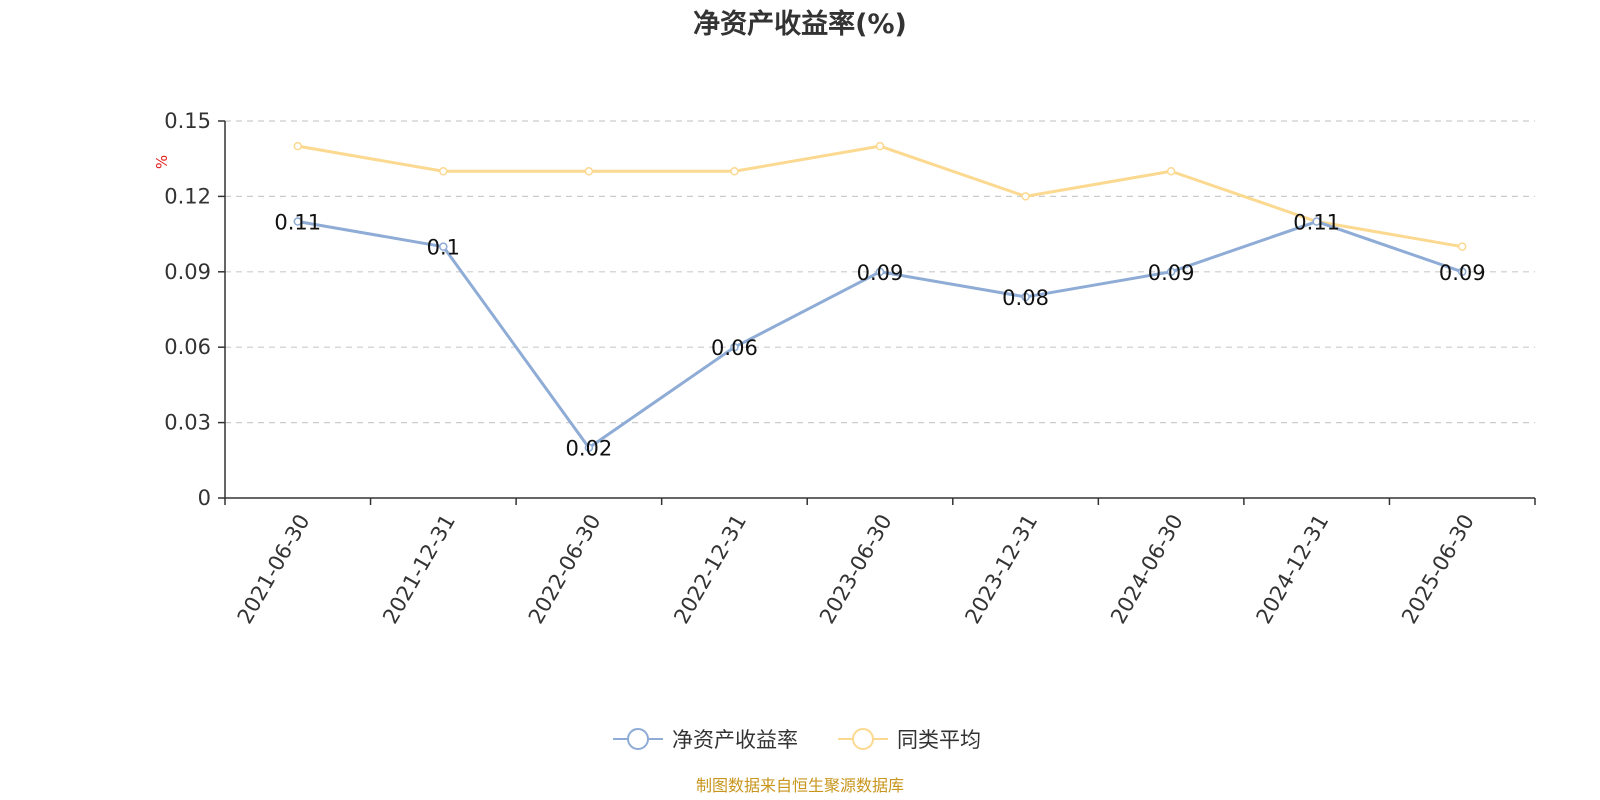 Image resolution: width=1600 pixels, height=800 pixels. Describe the element at coordinates (187, 196) in the screenshot. I see `y-tick-label: 0.12` at that location.